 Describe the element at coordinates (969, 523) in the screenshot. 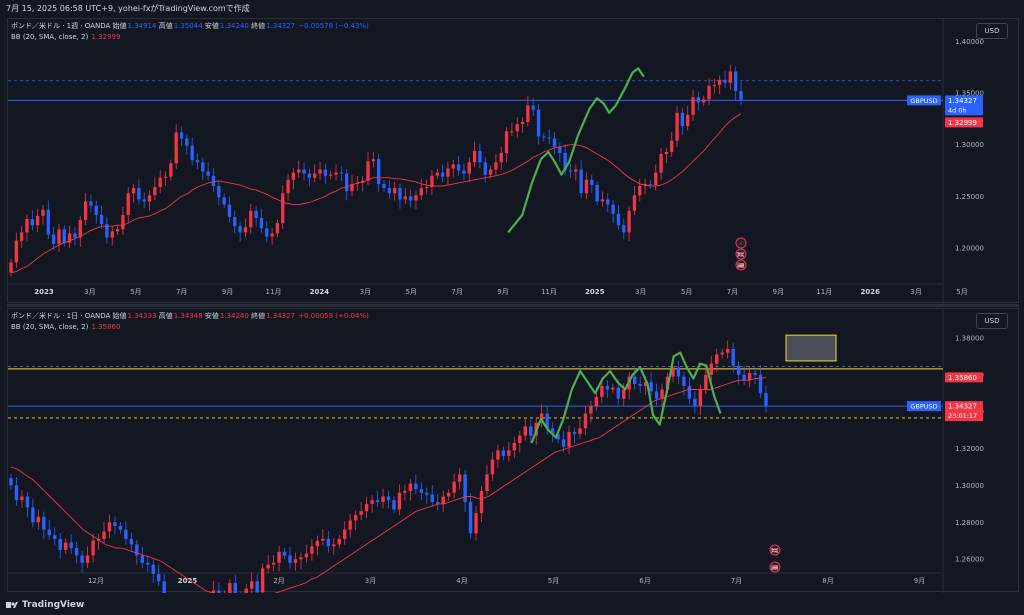

I see `y-tick-label: 1.28000` at that location.